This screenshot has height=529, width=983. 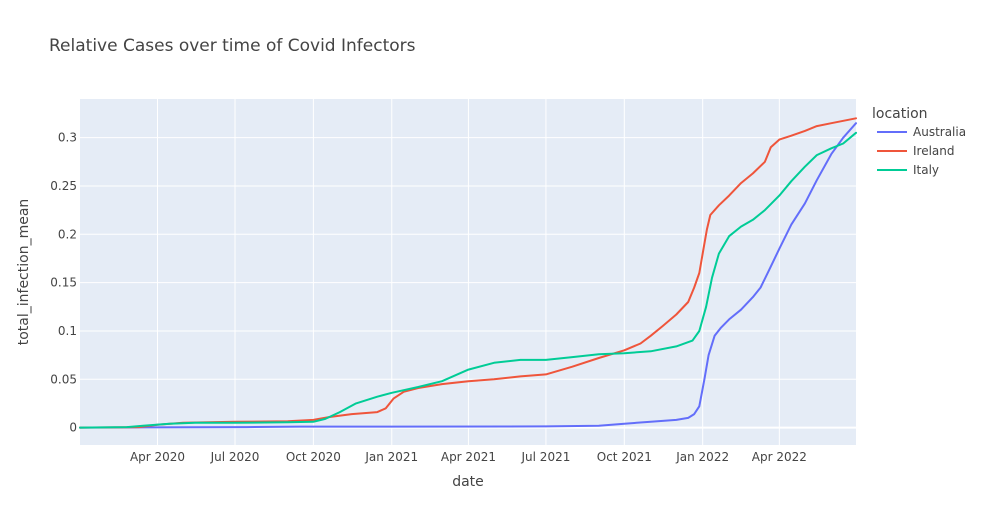 What do you see at coordinates (63, 186) in the screenshot?
I see `y-tick-label: 0.25` at bounding box center [63, 186].